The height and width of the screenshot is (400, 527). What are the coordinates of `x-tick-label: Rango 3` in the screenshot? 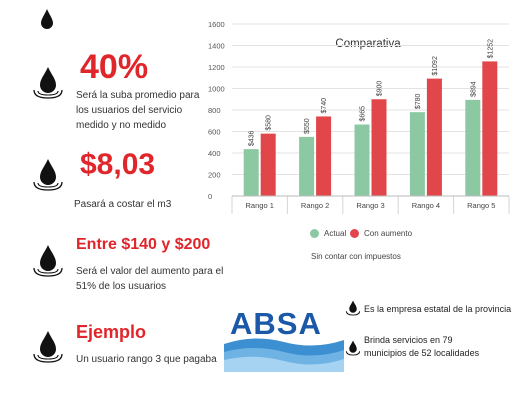 It's located at (370, 205).